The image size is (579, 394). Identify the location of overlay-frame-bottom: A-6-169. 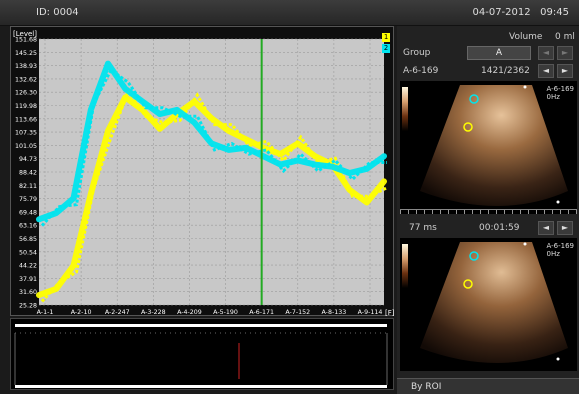
(560, 246).